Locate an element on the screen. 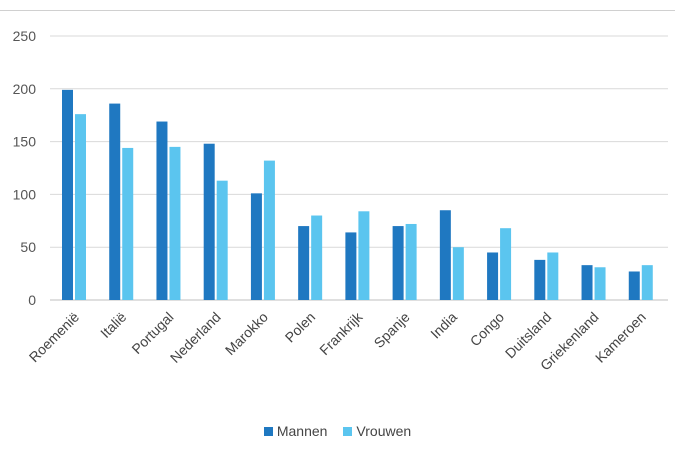 The width and height of the screenshot is (675, 459). y-tick-label-50: 50 is located at coordinates (28, 247).